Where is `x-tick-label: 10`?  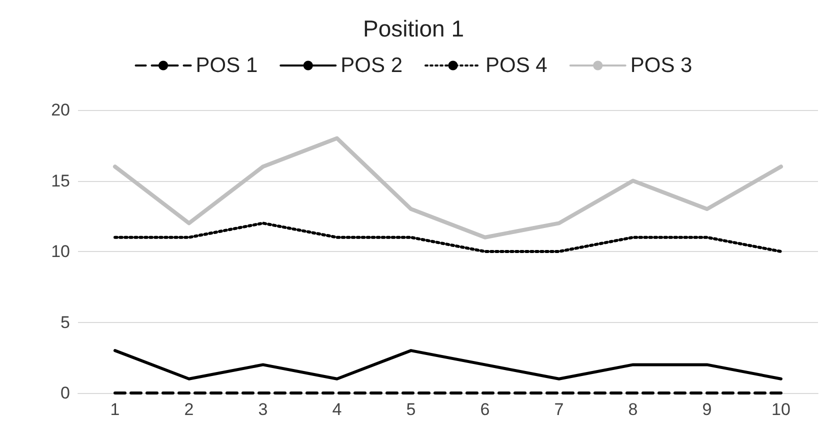 x-tick-label: 10 is located at coordinates (781, 409).